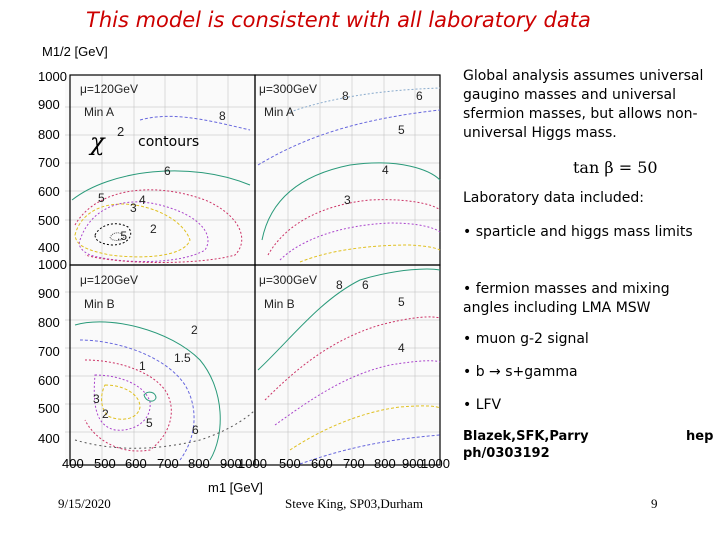  I want to click on panel3-min-label: Min B, so click(99, 304).